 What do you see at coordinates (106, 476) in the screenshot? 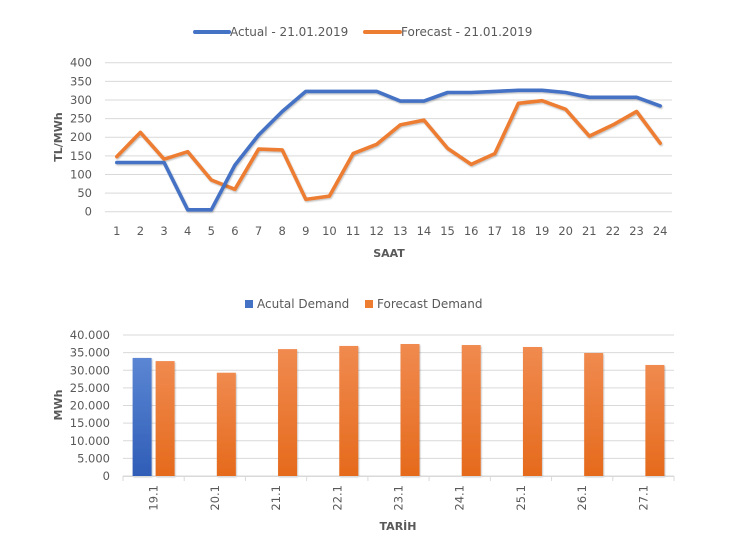
I see `y-tick-label: 0` at bounding box center [106, 476].